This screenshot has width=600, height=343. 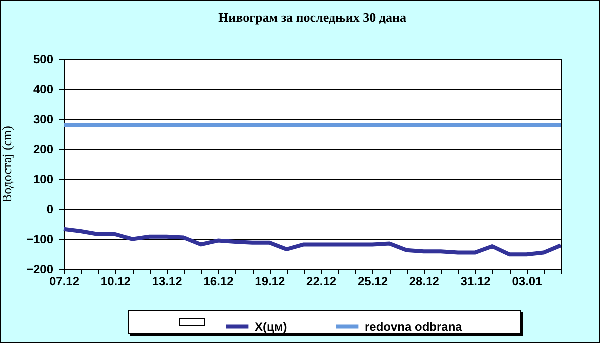 What do you see at coordinates (312, 17) in the screenshot?
I see `chart-title: Нивограм за последњих 30 дана` at bounding box center [312, 17].